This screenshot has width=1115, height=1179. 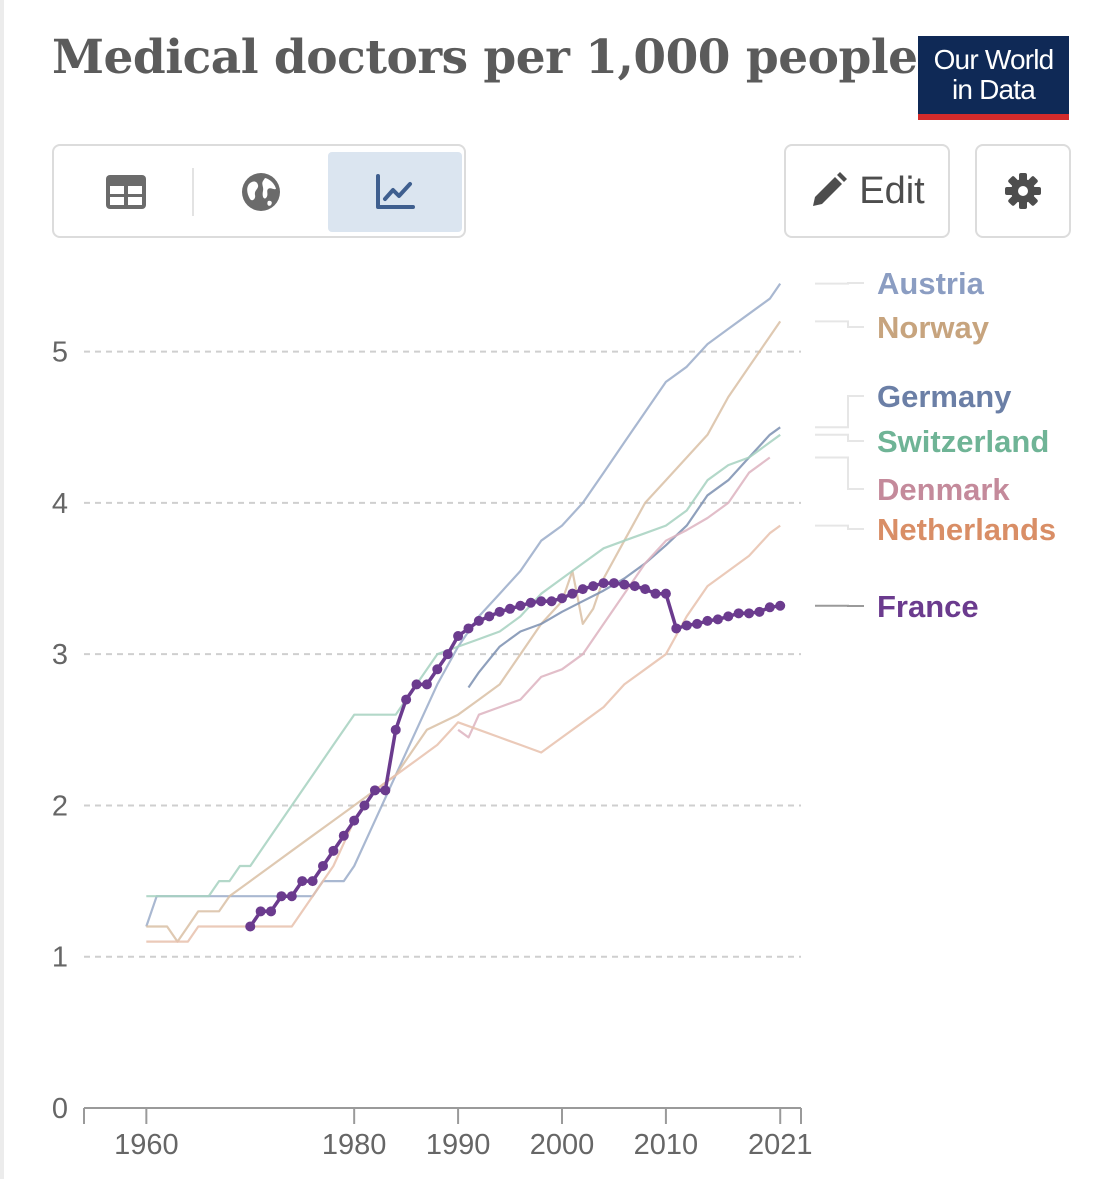 I want to click on series-line-denmark, so click(x=614, y=597).